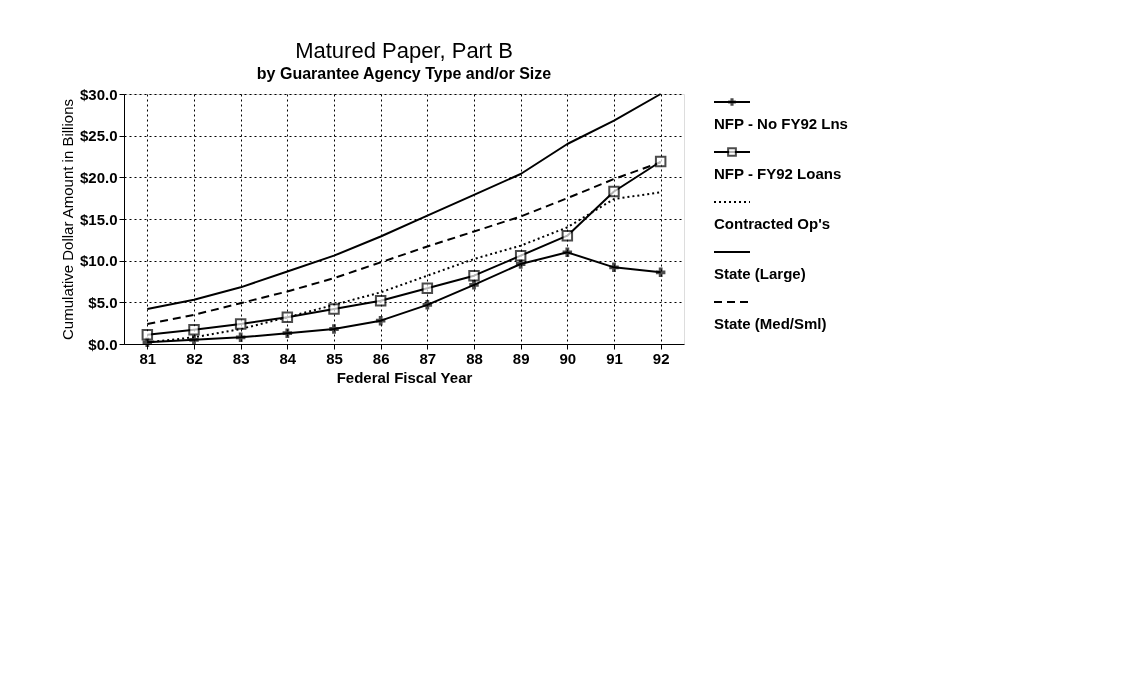 The width and height of the screenshot is (1131, 698). I want to click on x-tick-label: 91, so click(614, 358).